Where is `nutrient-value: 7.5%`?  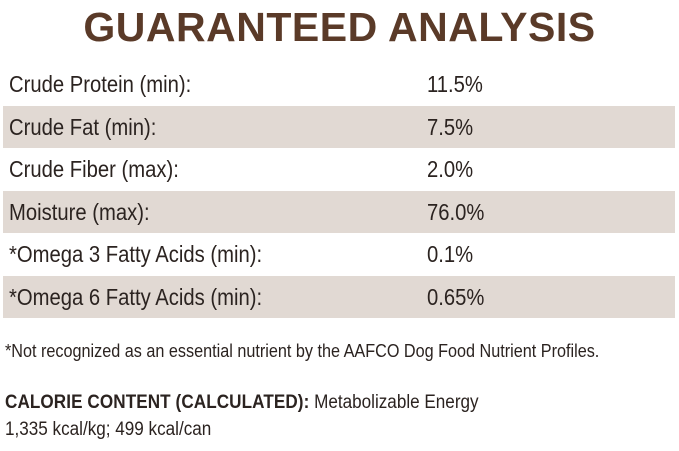
nutrient-value: 7.5% is located at coordinates (450, 126).